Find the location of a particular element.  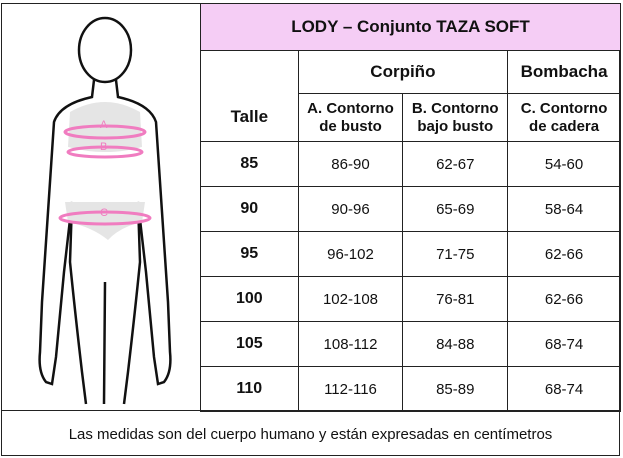

measurement-cell: 112-116 is located at coordinates (350, 389).